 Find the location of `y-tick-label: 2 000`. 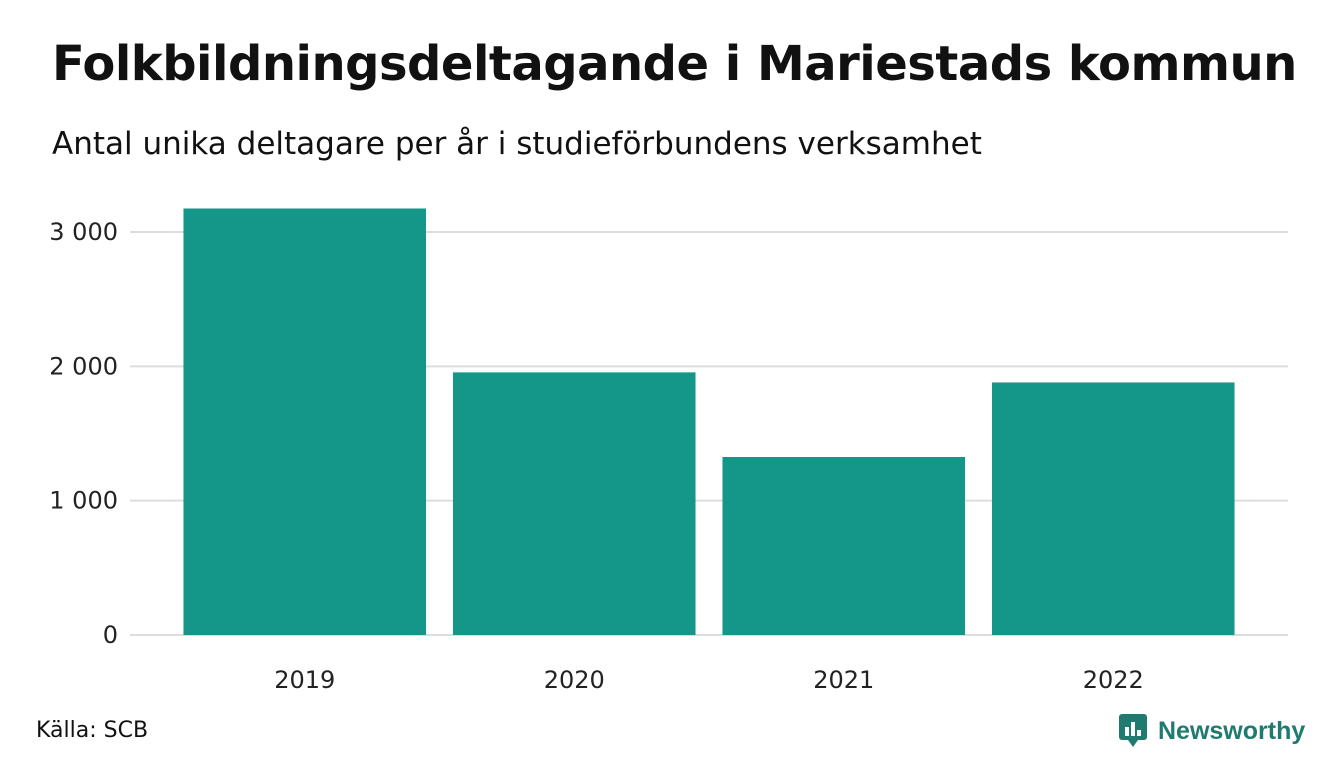

y-tick-label: 2 000 is located at coordinates (83, 366).